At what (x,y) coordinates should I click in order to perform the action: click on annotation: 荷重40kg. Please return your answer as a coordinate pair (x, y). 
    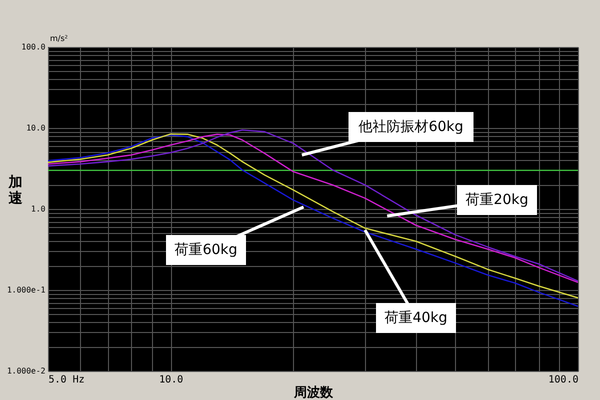
    Looking at the image, I should click on (416, 318).